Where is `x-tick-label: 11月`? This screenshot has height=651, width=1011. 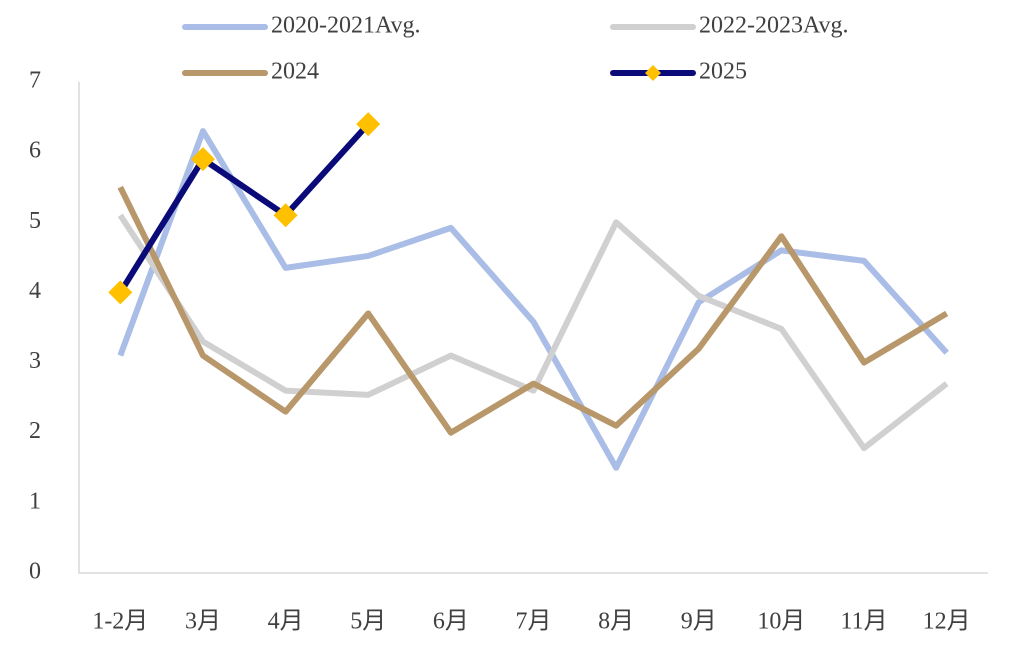 x-tick-label: 11月 is located at coordinates (863, 622).